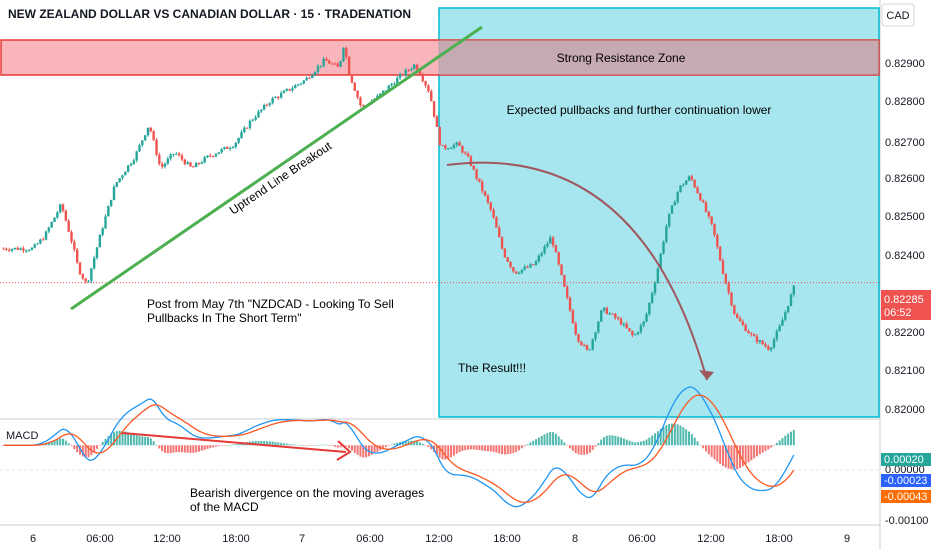 This screenshot has width=932, height=550. Describe the element at coordinates (898, 15) in the screenshot. I see `currency-button` at that location.